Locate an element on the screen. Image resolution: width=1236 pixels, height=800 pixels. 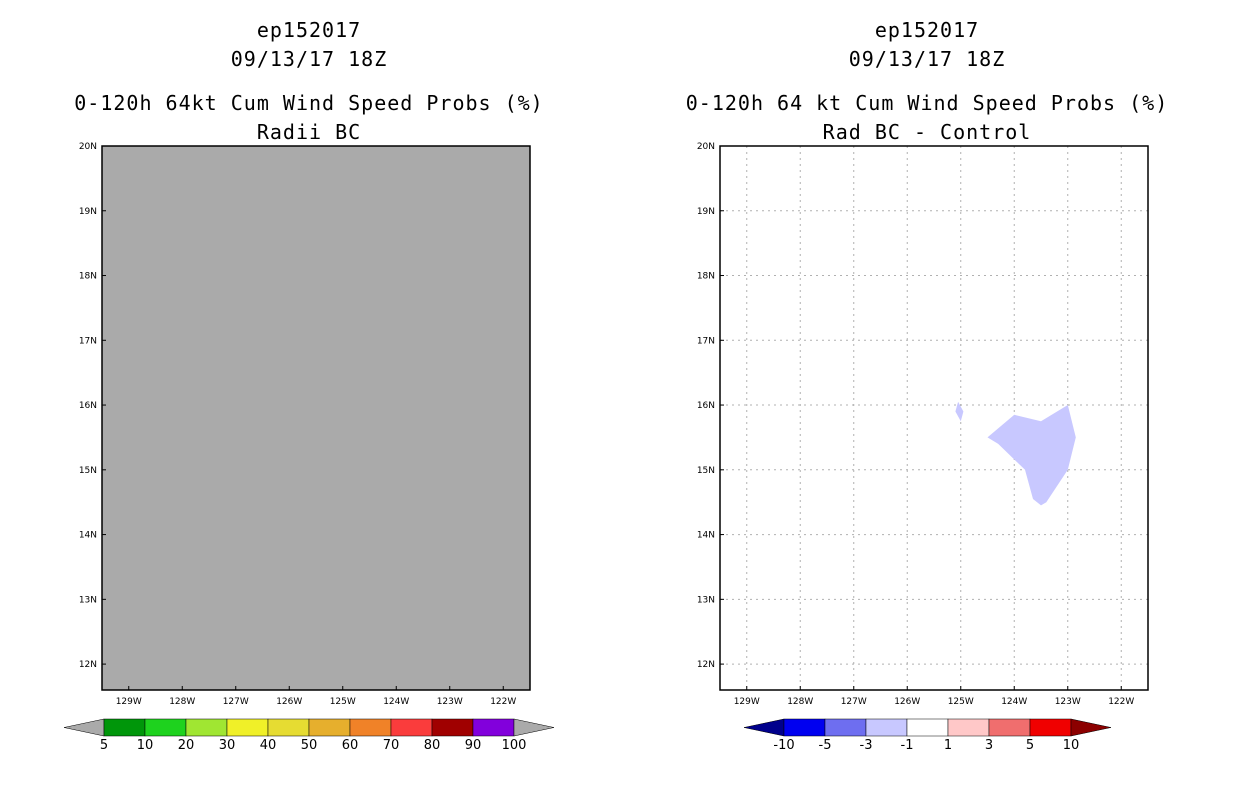
colorbar-label: -3 is located at coordinates (866, 745).